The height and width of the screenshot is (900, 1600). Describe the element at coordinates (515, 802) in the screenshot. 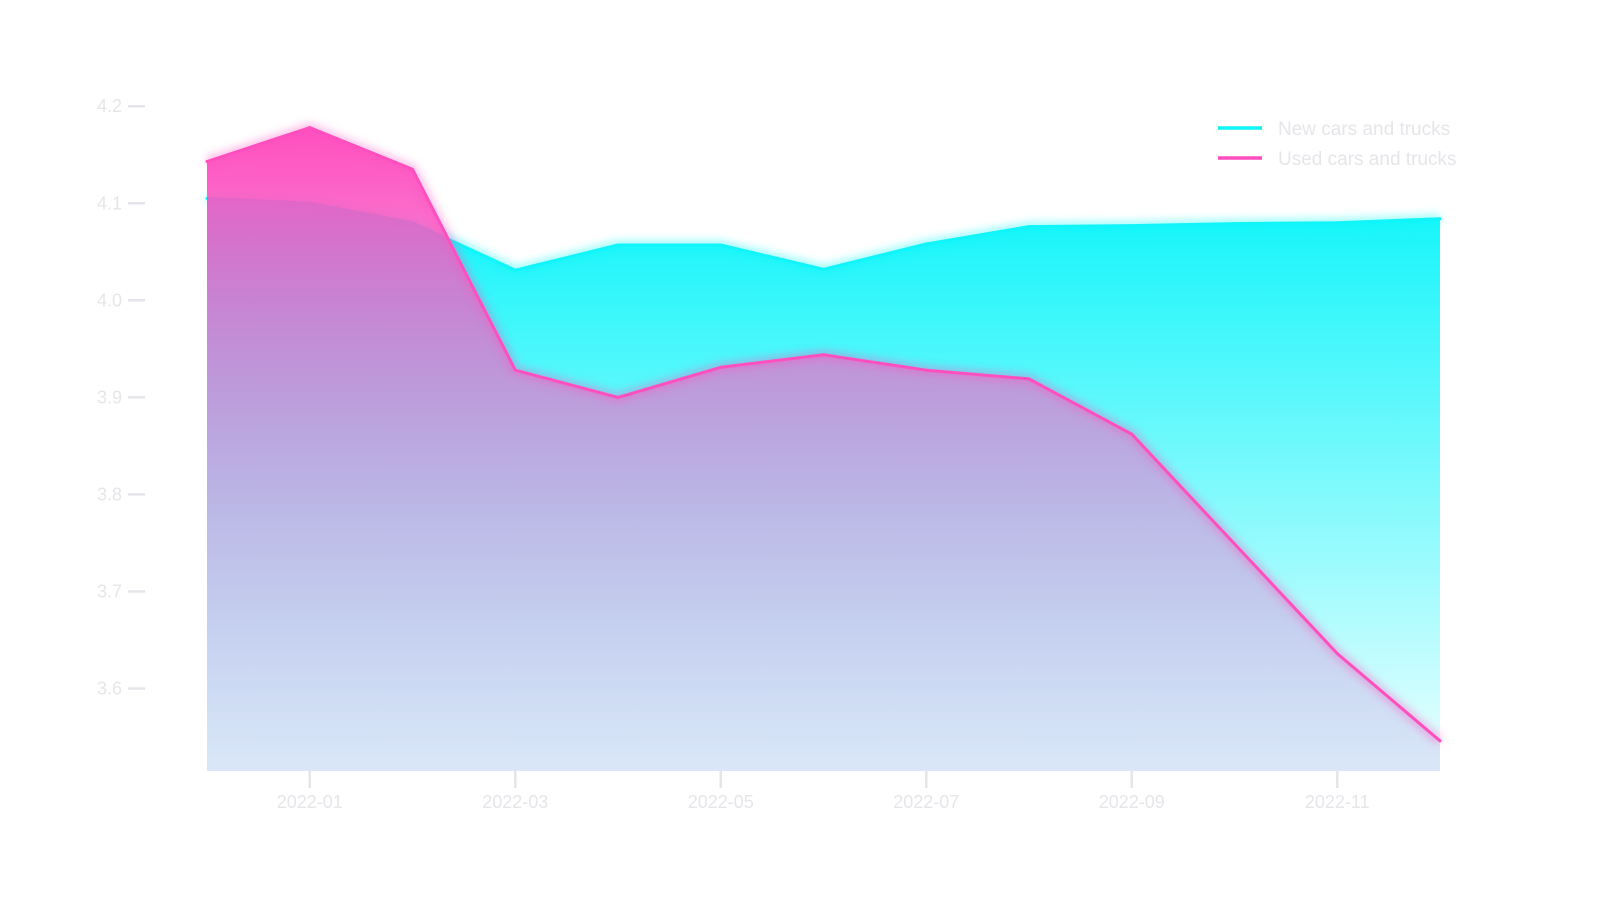

I see `x-tick-label: 2022-03` at that location.